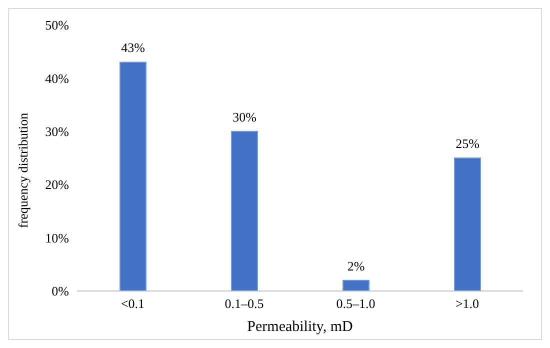  What do you see at coordinates (61, 291) in the screenshot?
I see `y-tick-label: 0%` at bounding box center [61, 291].